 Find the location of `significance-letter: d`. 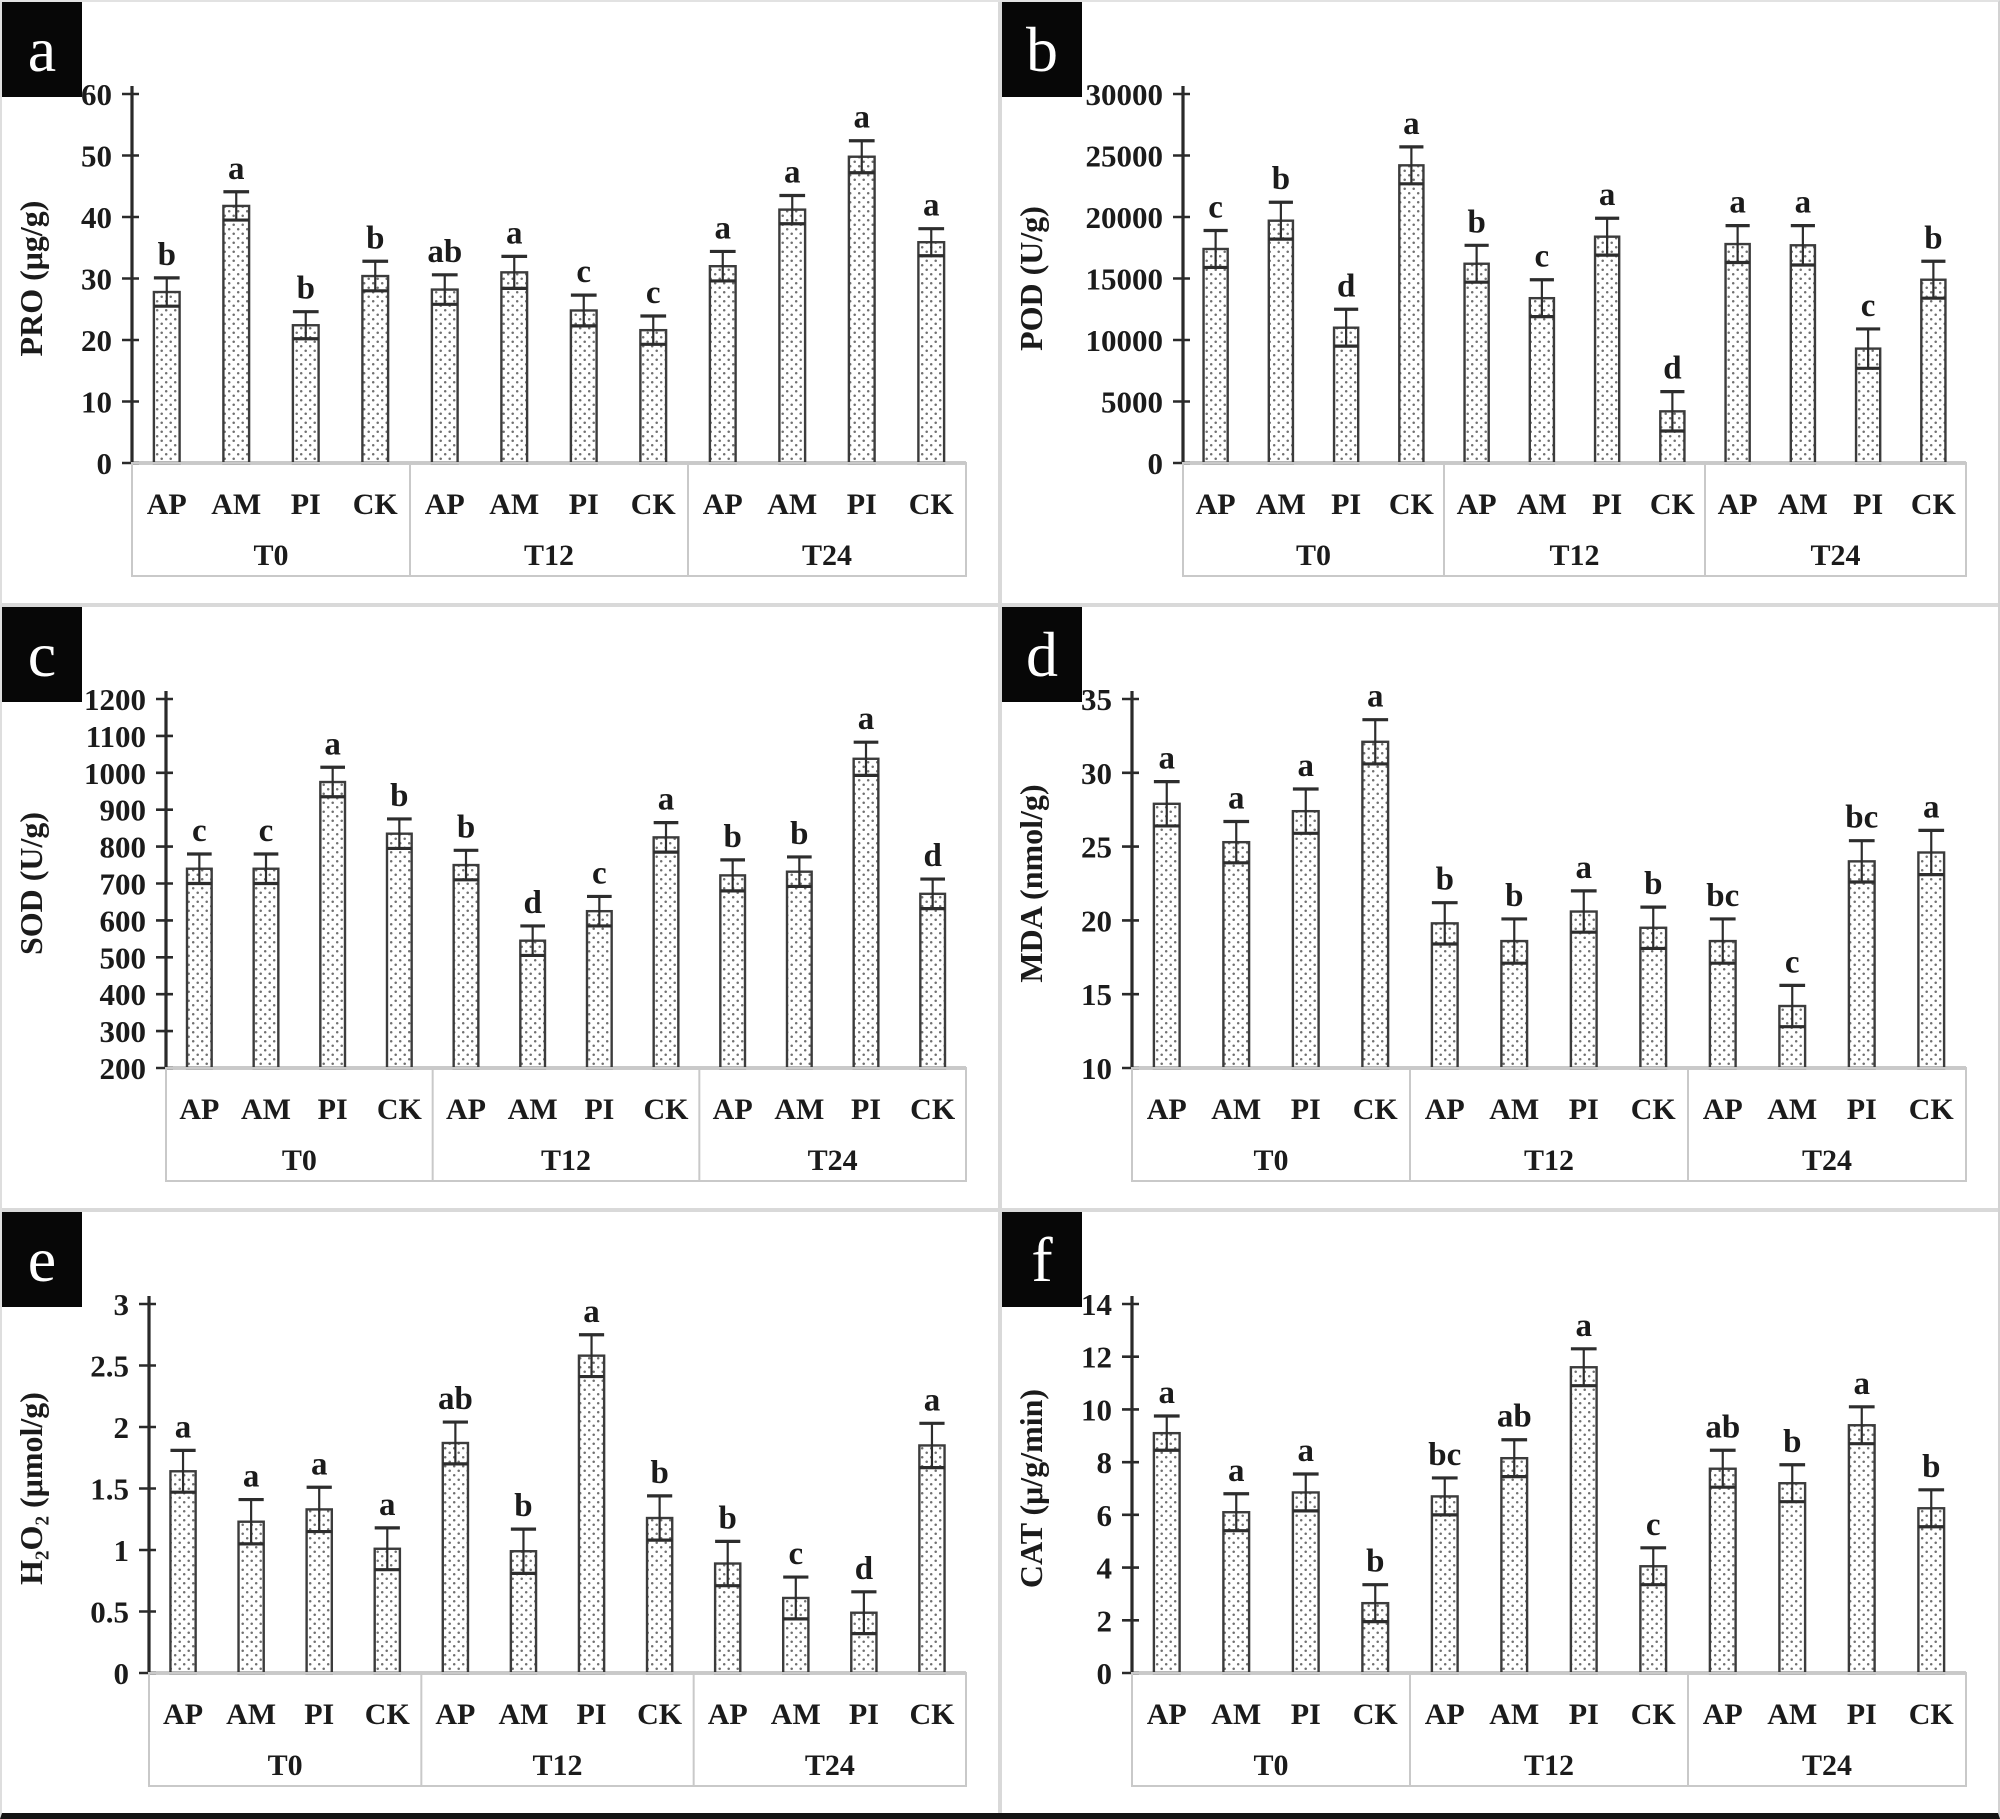

significance-letter: d is located at coordinates (1672, 369).